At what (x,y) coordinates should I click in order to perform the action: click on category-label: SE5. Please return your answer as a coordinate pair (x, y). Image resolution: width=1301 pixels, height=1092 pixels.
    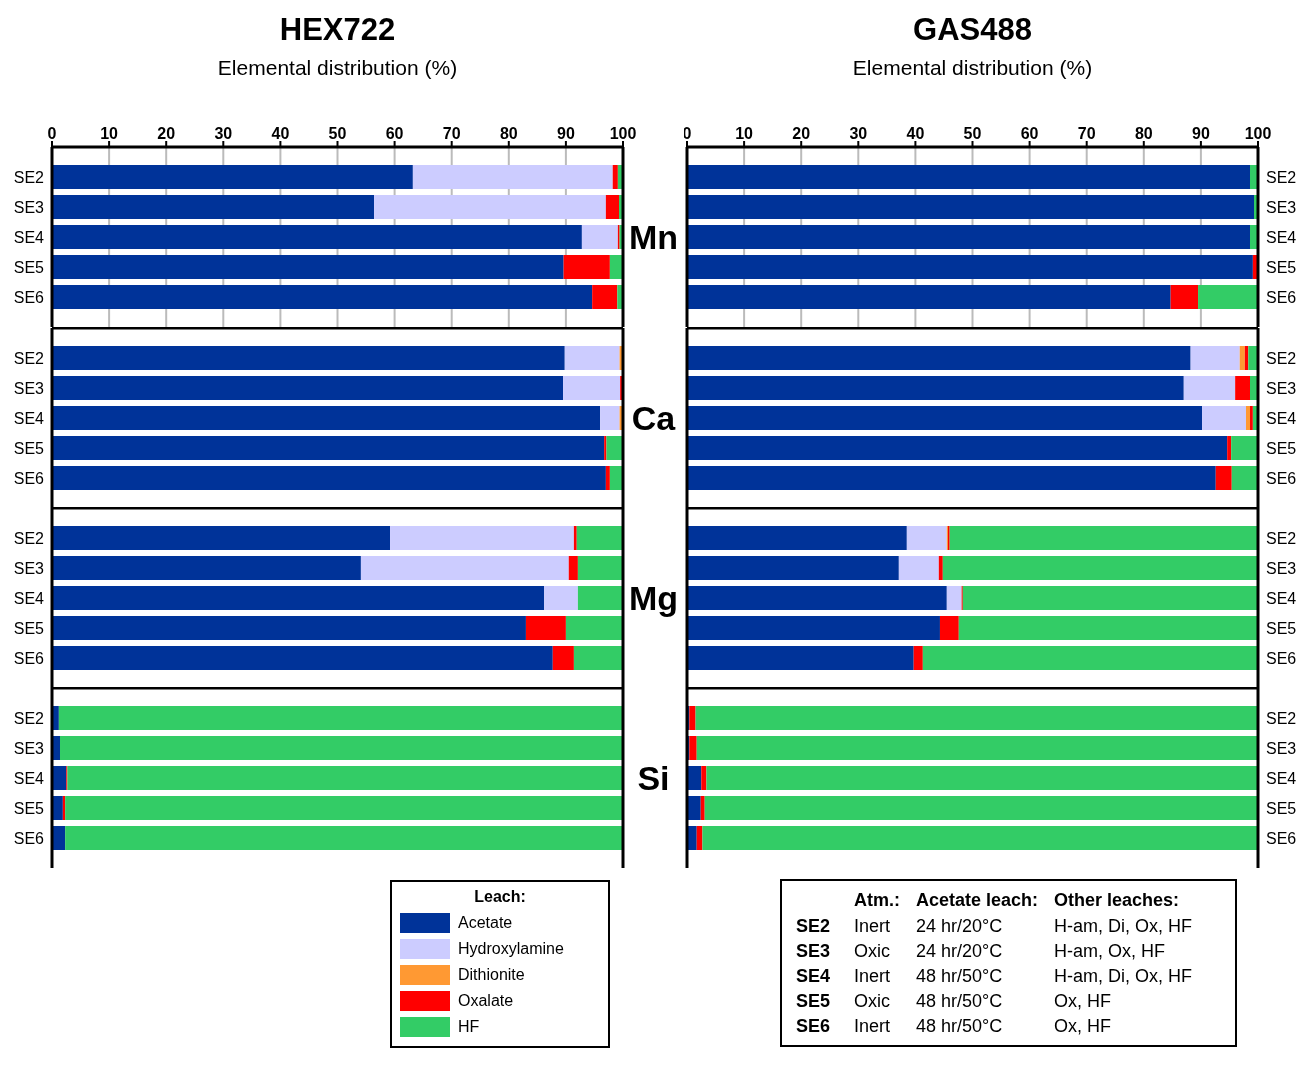
    Looking at the image, I should click on (813, 1001).